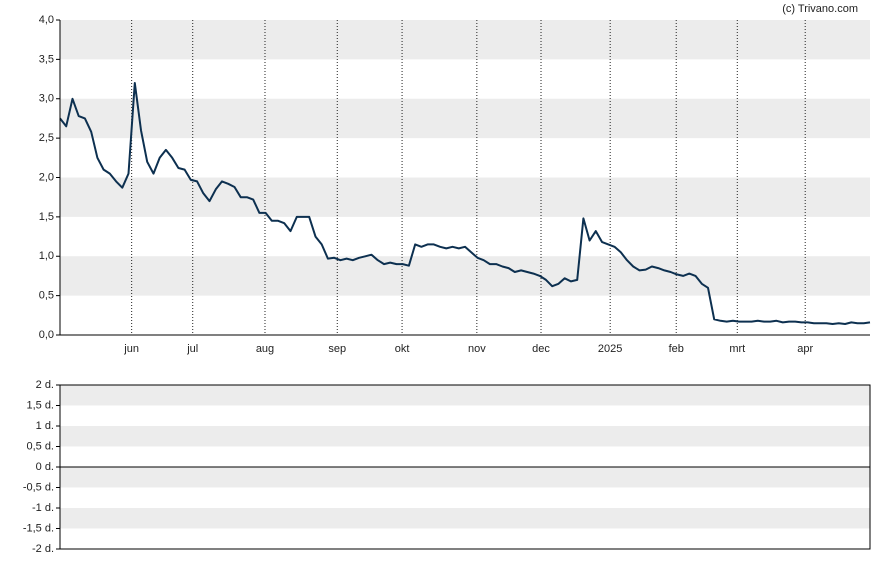 The height and width of the screenshot is (565, 888). Describe the element at coordinates (402, 349) in the screenshot. I see `x-tick-label: okt` at that location.